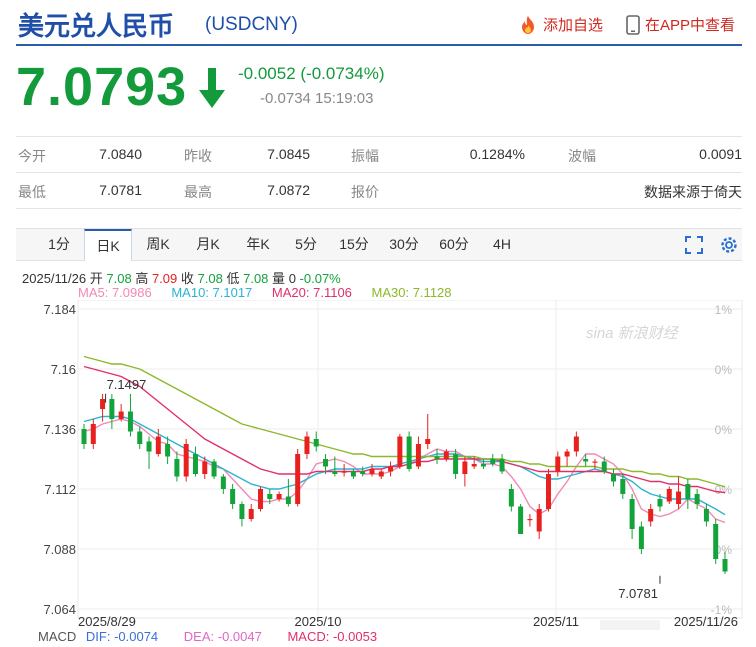 The image size is (756, 647). What do you see at coordinates (729, 245) in the screenshot?
I see `settings-icon` at bounding box center [729, 245].